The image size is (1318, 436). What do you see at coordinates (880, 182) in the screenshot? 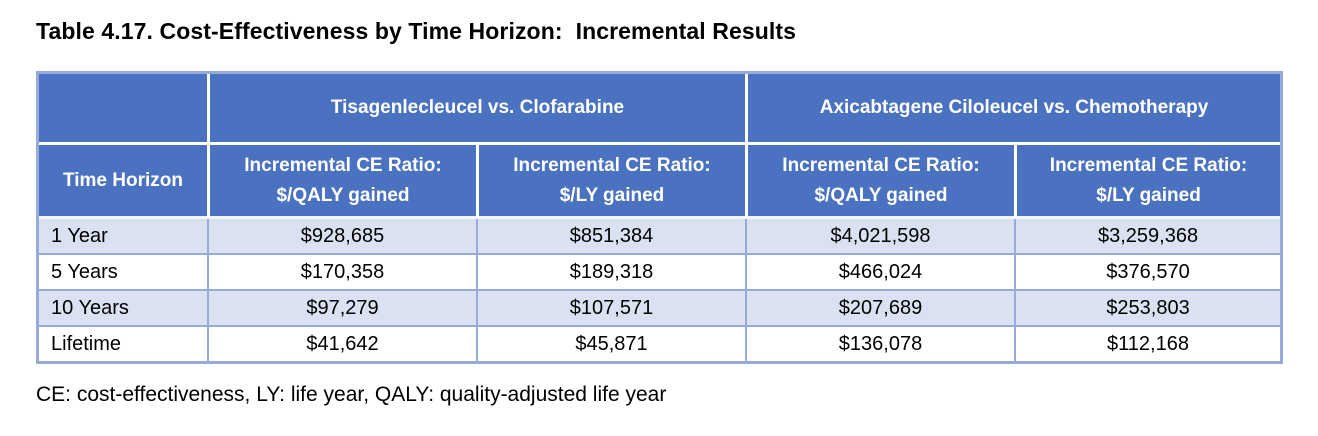
I see `column-header-axi-qaly: Incremental CE Ratio: $/QALY gained` at bounding box center [880, 182].